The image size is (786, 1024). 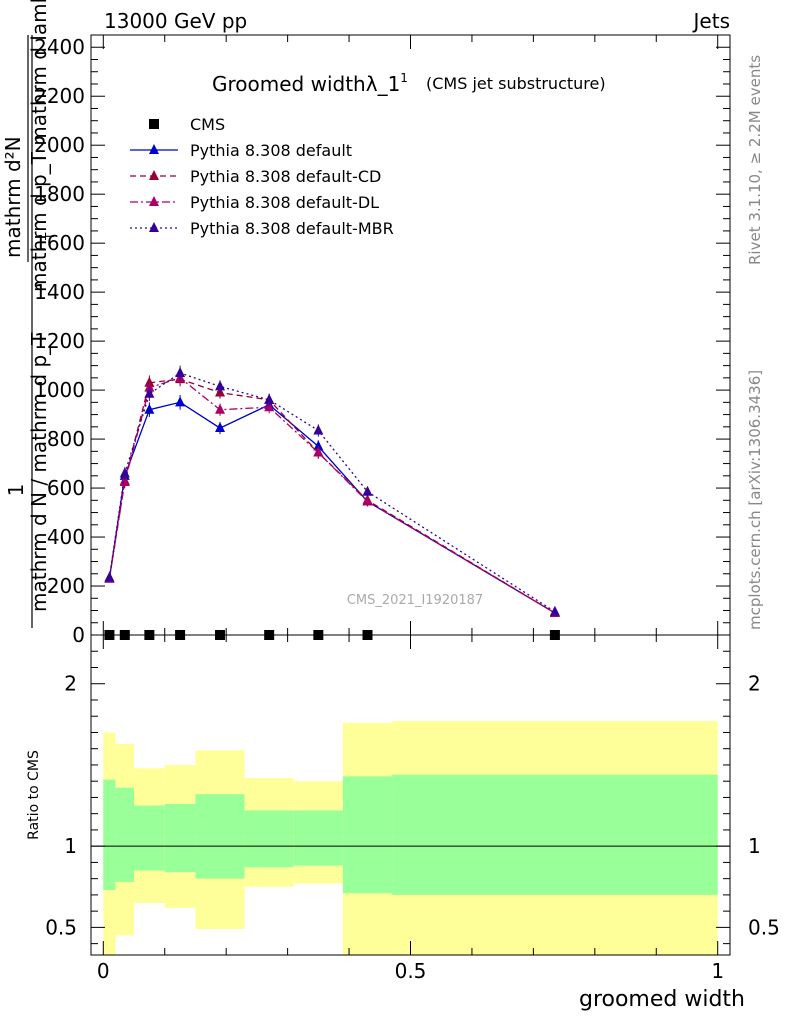 I want to click on ratio-tick-label-left: 1, so click(x=70, y=846).